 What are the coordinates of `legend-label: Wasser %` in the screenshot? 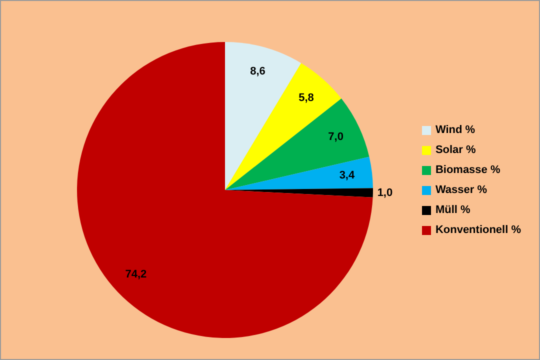 It's located at (461, 190).